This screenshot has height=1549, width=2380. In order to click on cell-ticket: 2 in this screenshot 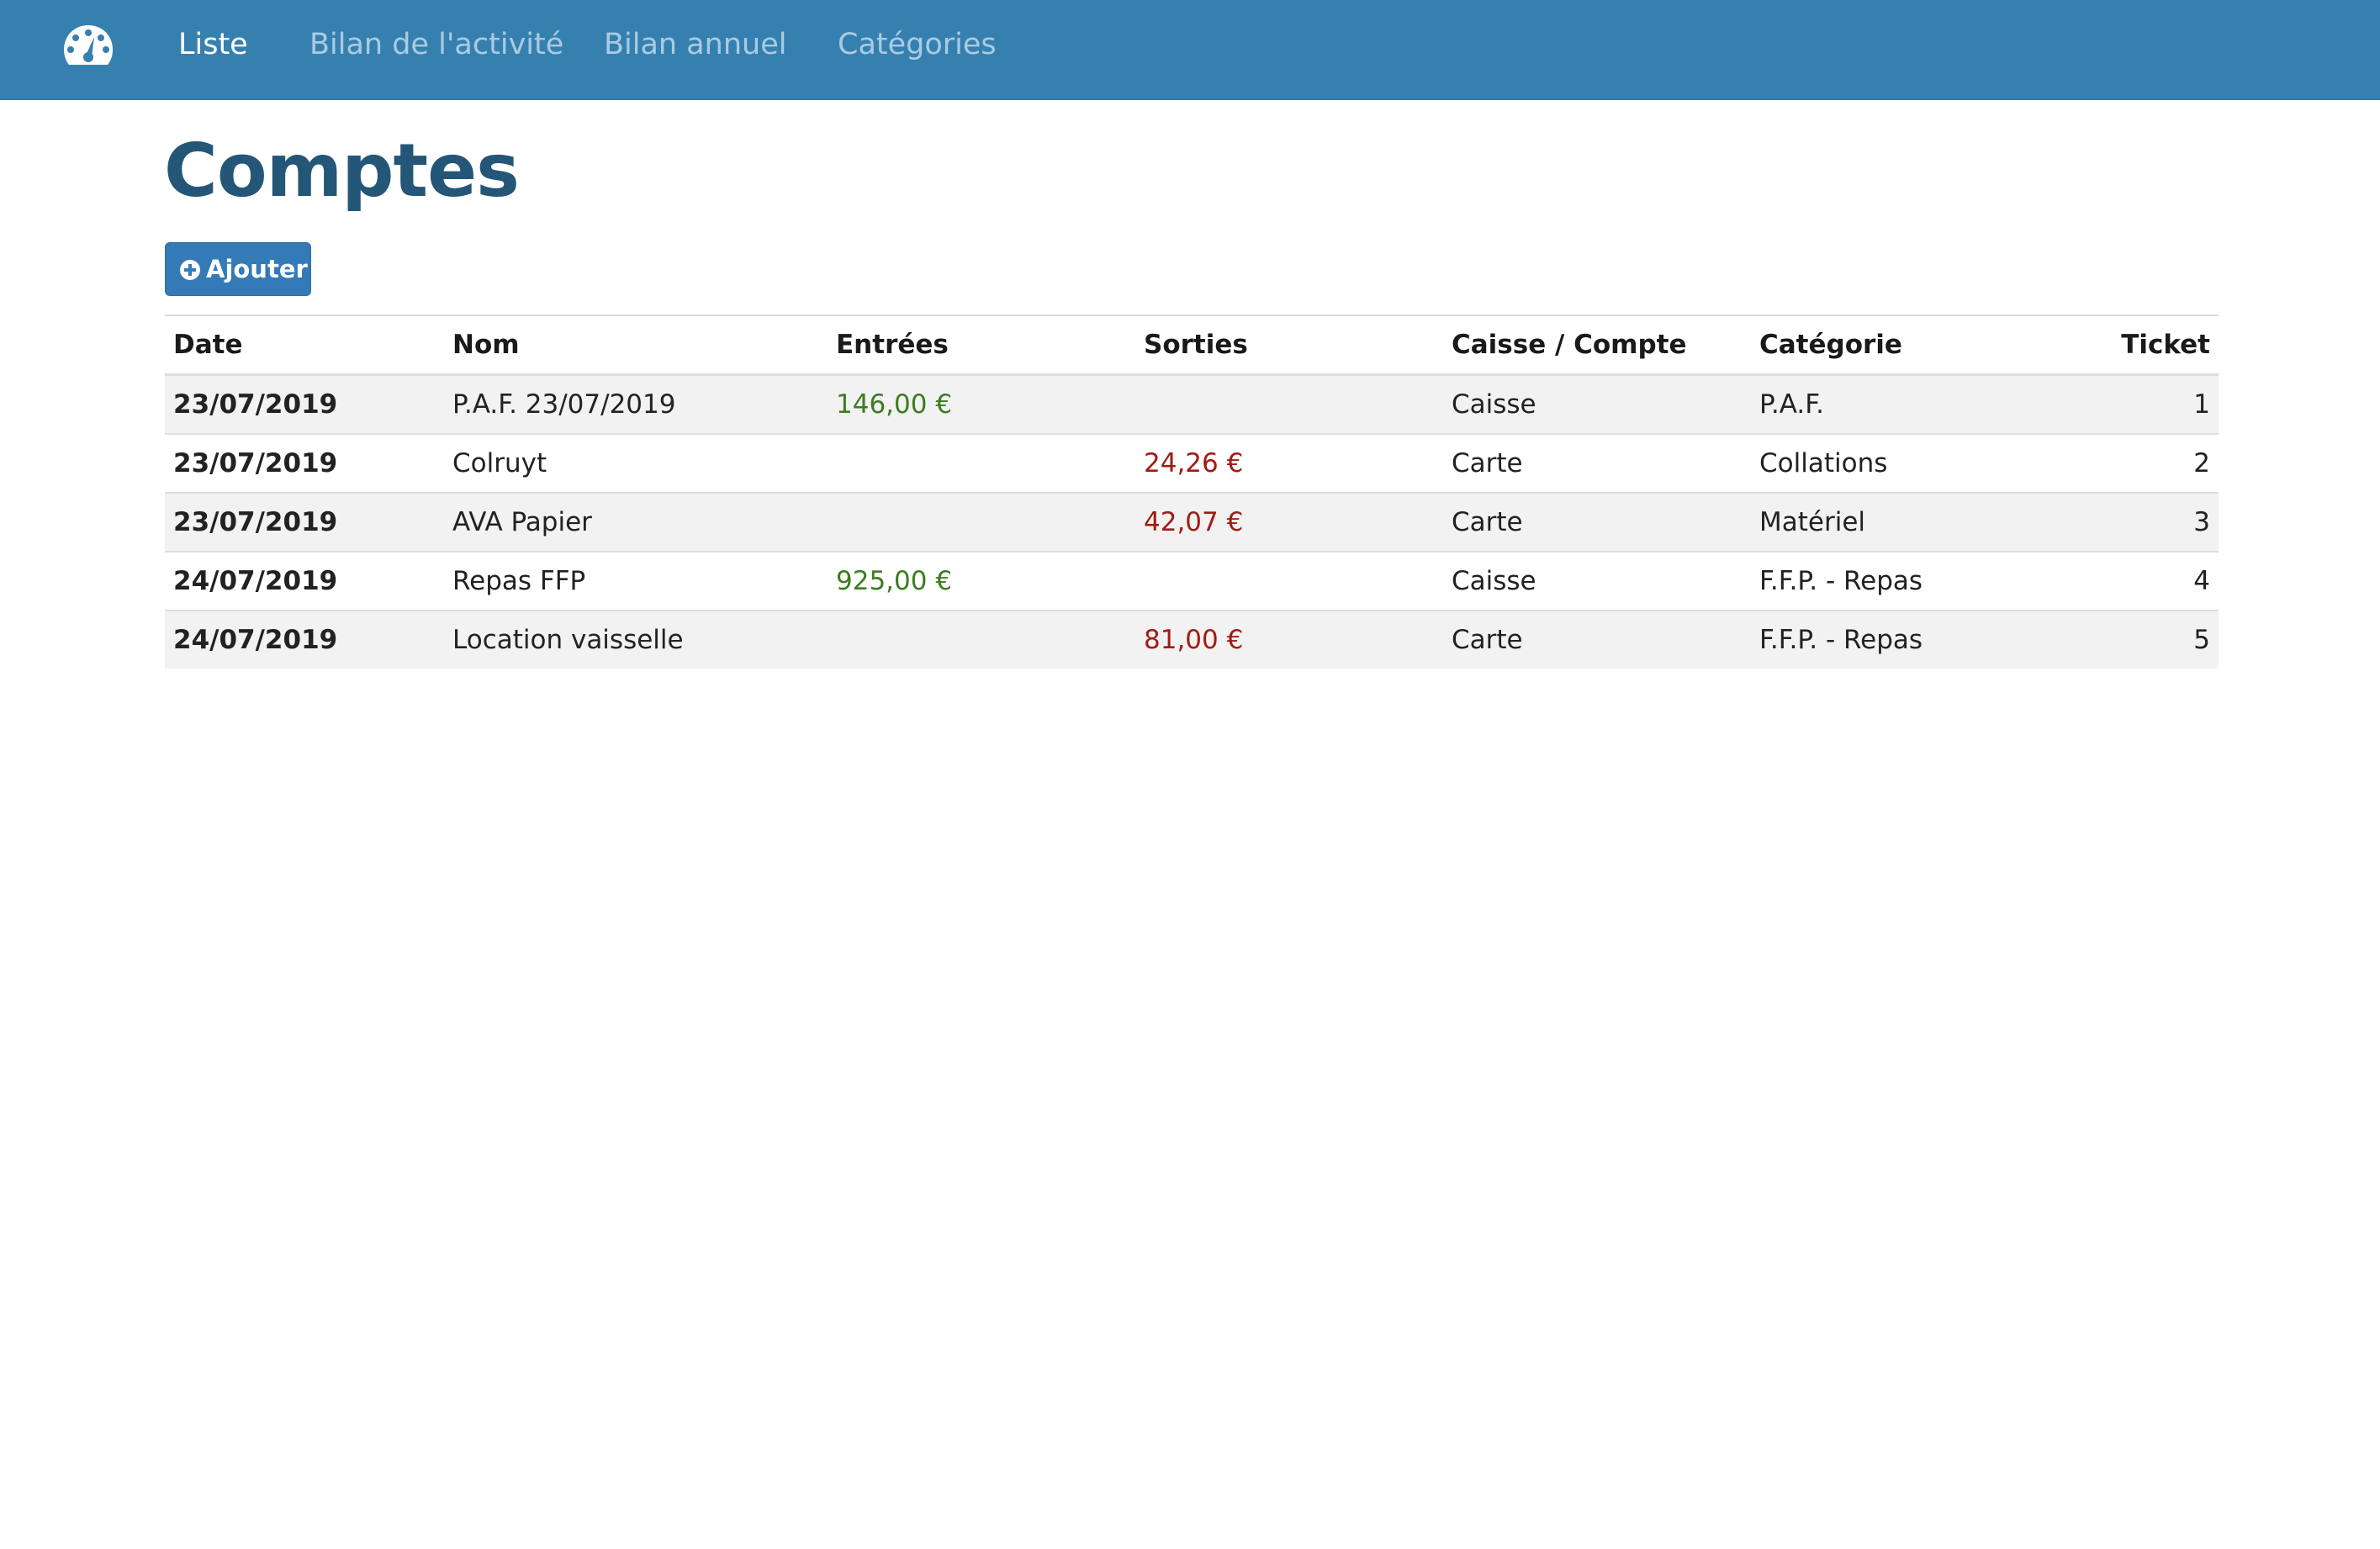, I will do `click(2139, 463)`.